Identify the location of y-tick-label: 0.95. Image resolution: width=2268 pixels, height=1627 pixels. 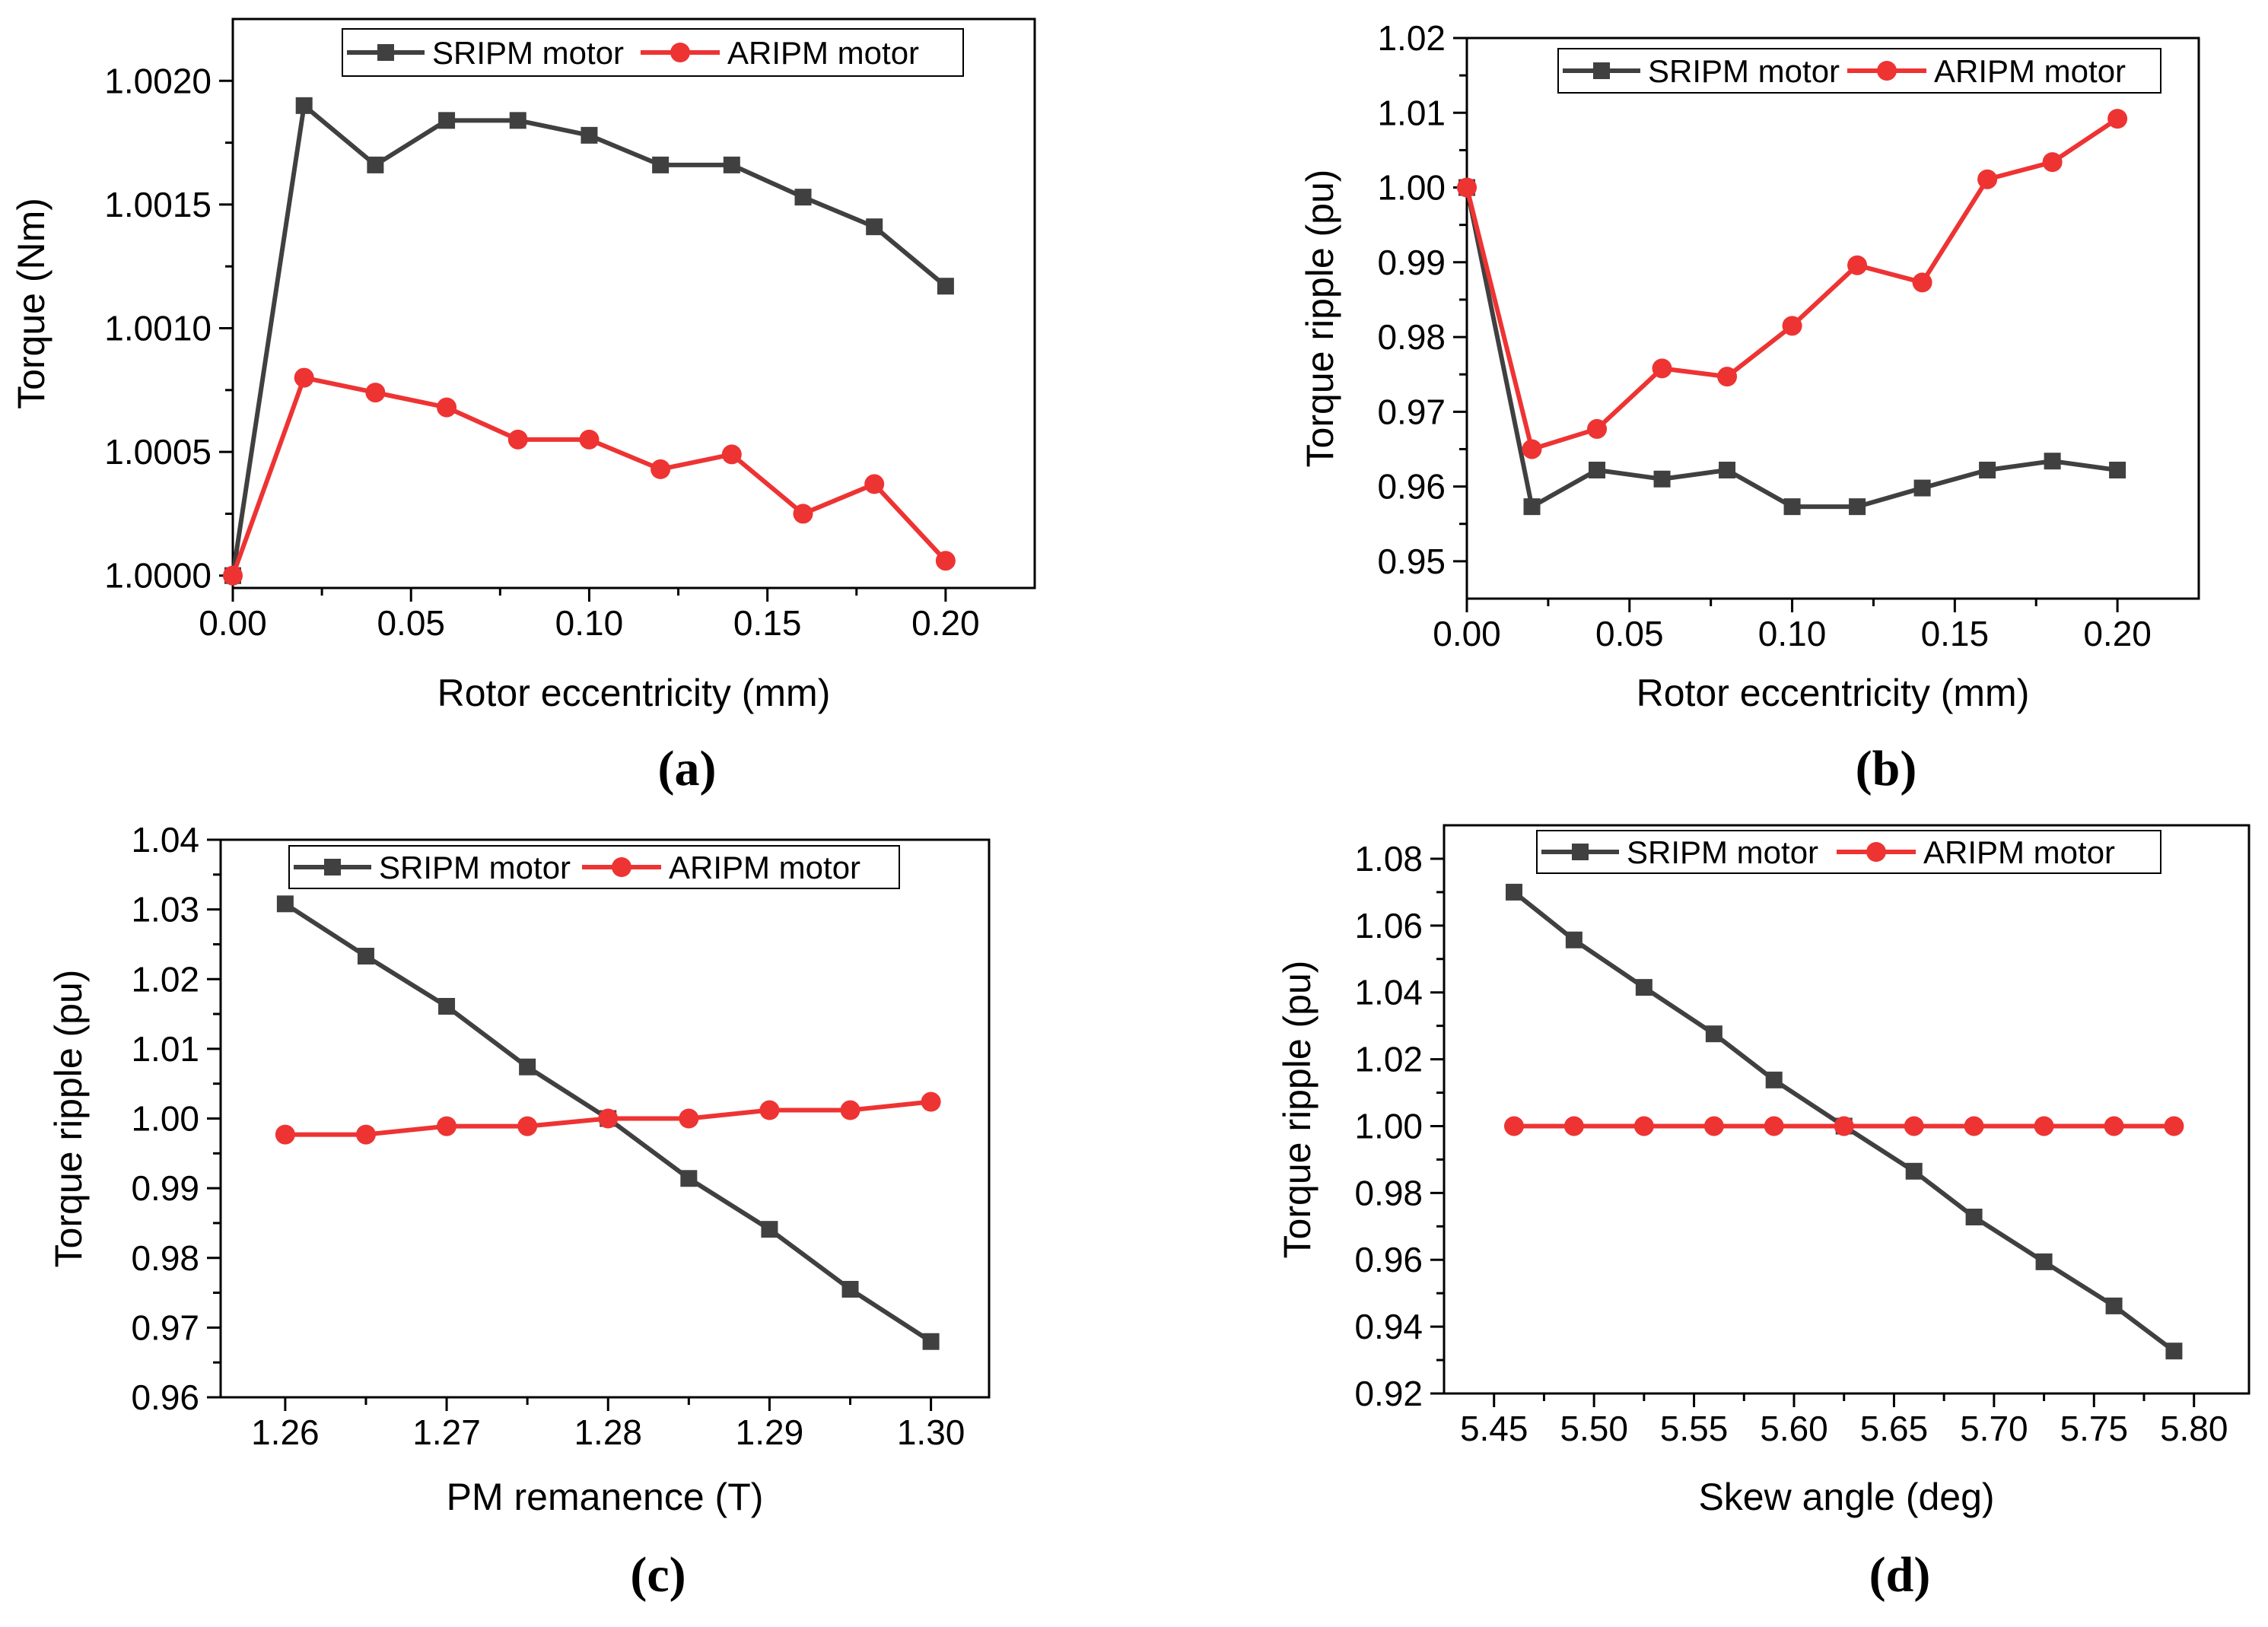
(1411, 561).